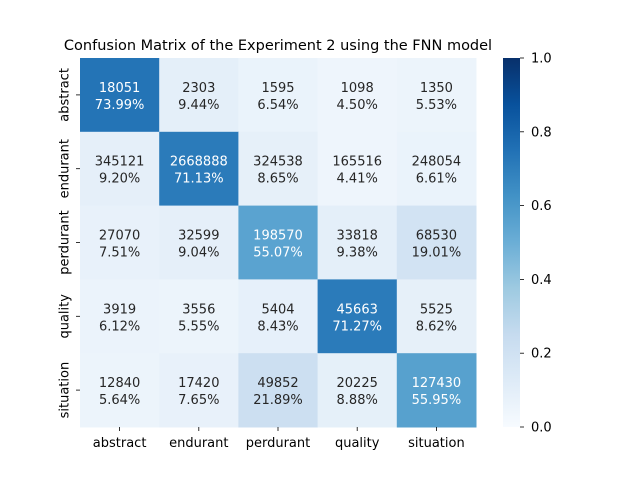 This screenshot has height=480, width=640. Describe the element at coordinates (357, 309) in the screenshot. I see `cell-count-label: 45663` at that location.